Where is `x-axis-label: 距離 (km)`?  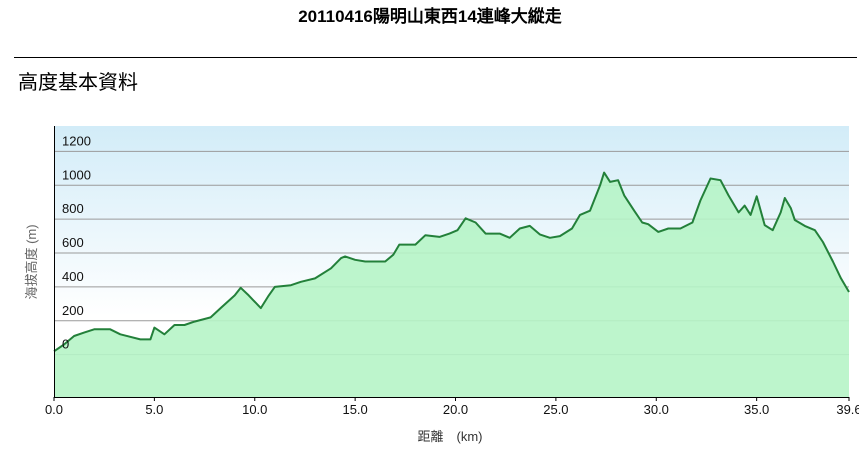
x-axis-label: 距離 (km) is located at coordinates (450, 436).